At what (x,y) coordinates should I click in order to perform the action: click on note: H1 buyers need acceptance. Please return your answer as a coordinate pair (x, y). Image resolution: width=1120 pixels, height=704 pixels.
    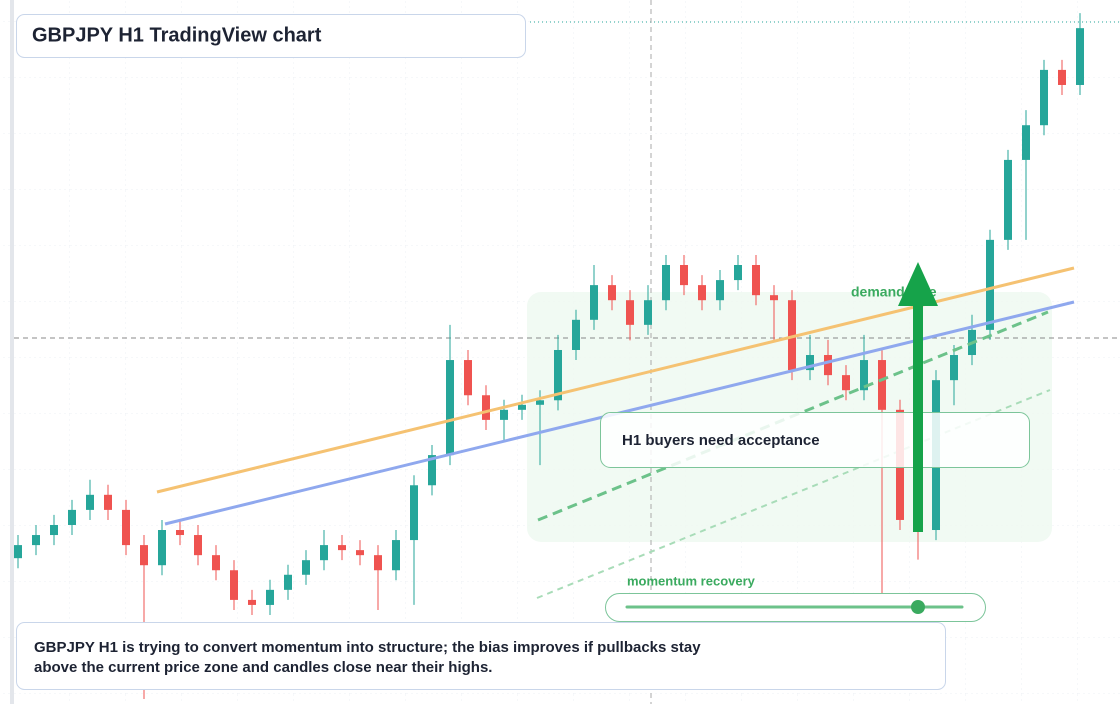
    Looking at the image, I should click on (721, 440).